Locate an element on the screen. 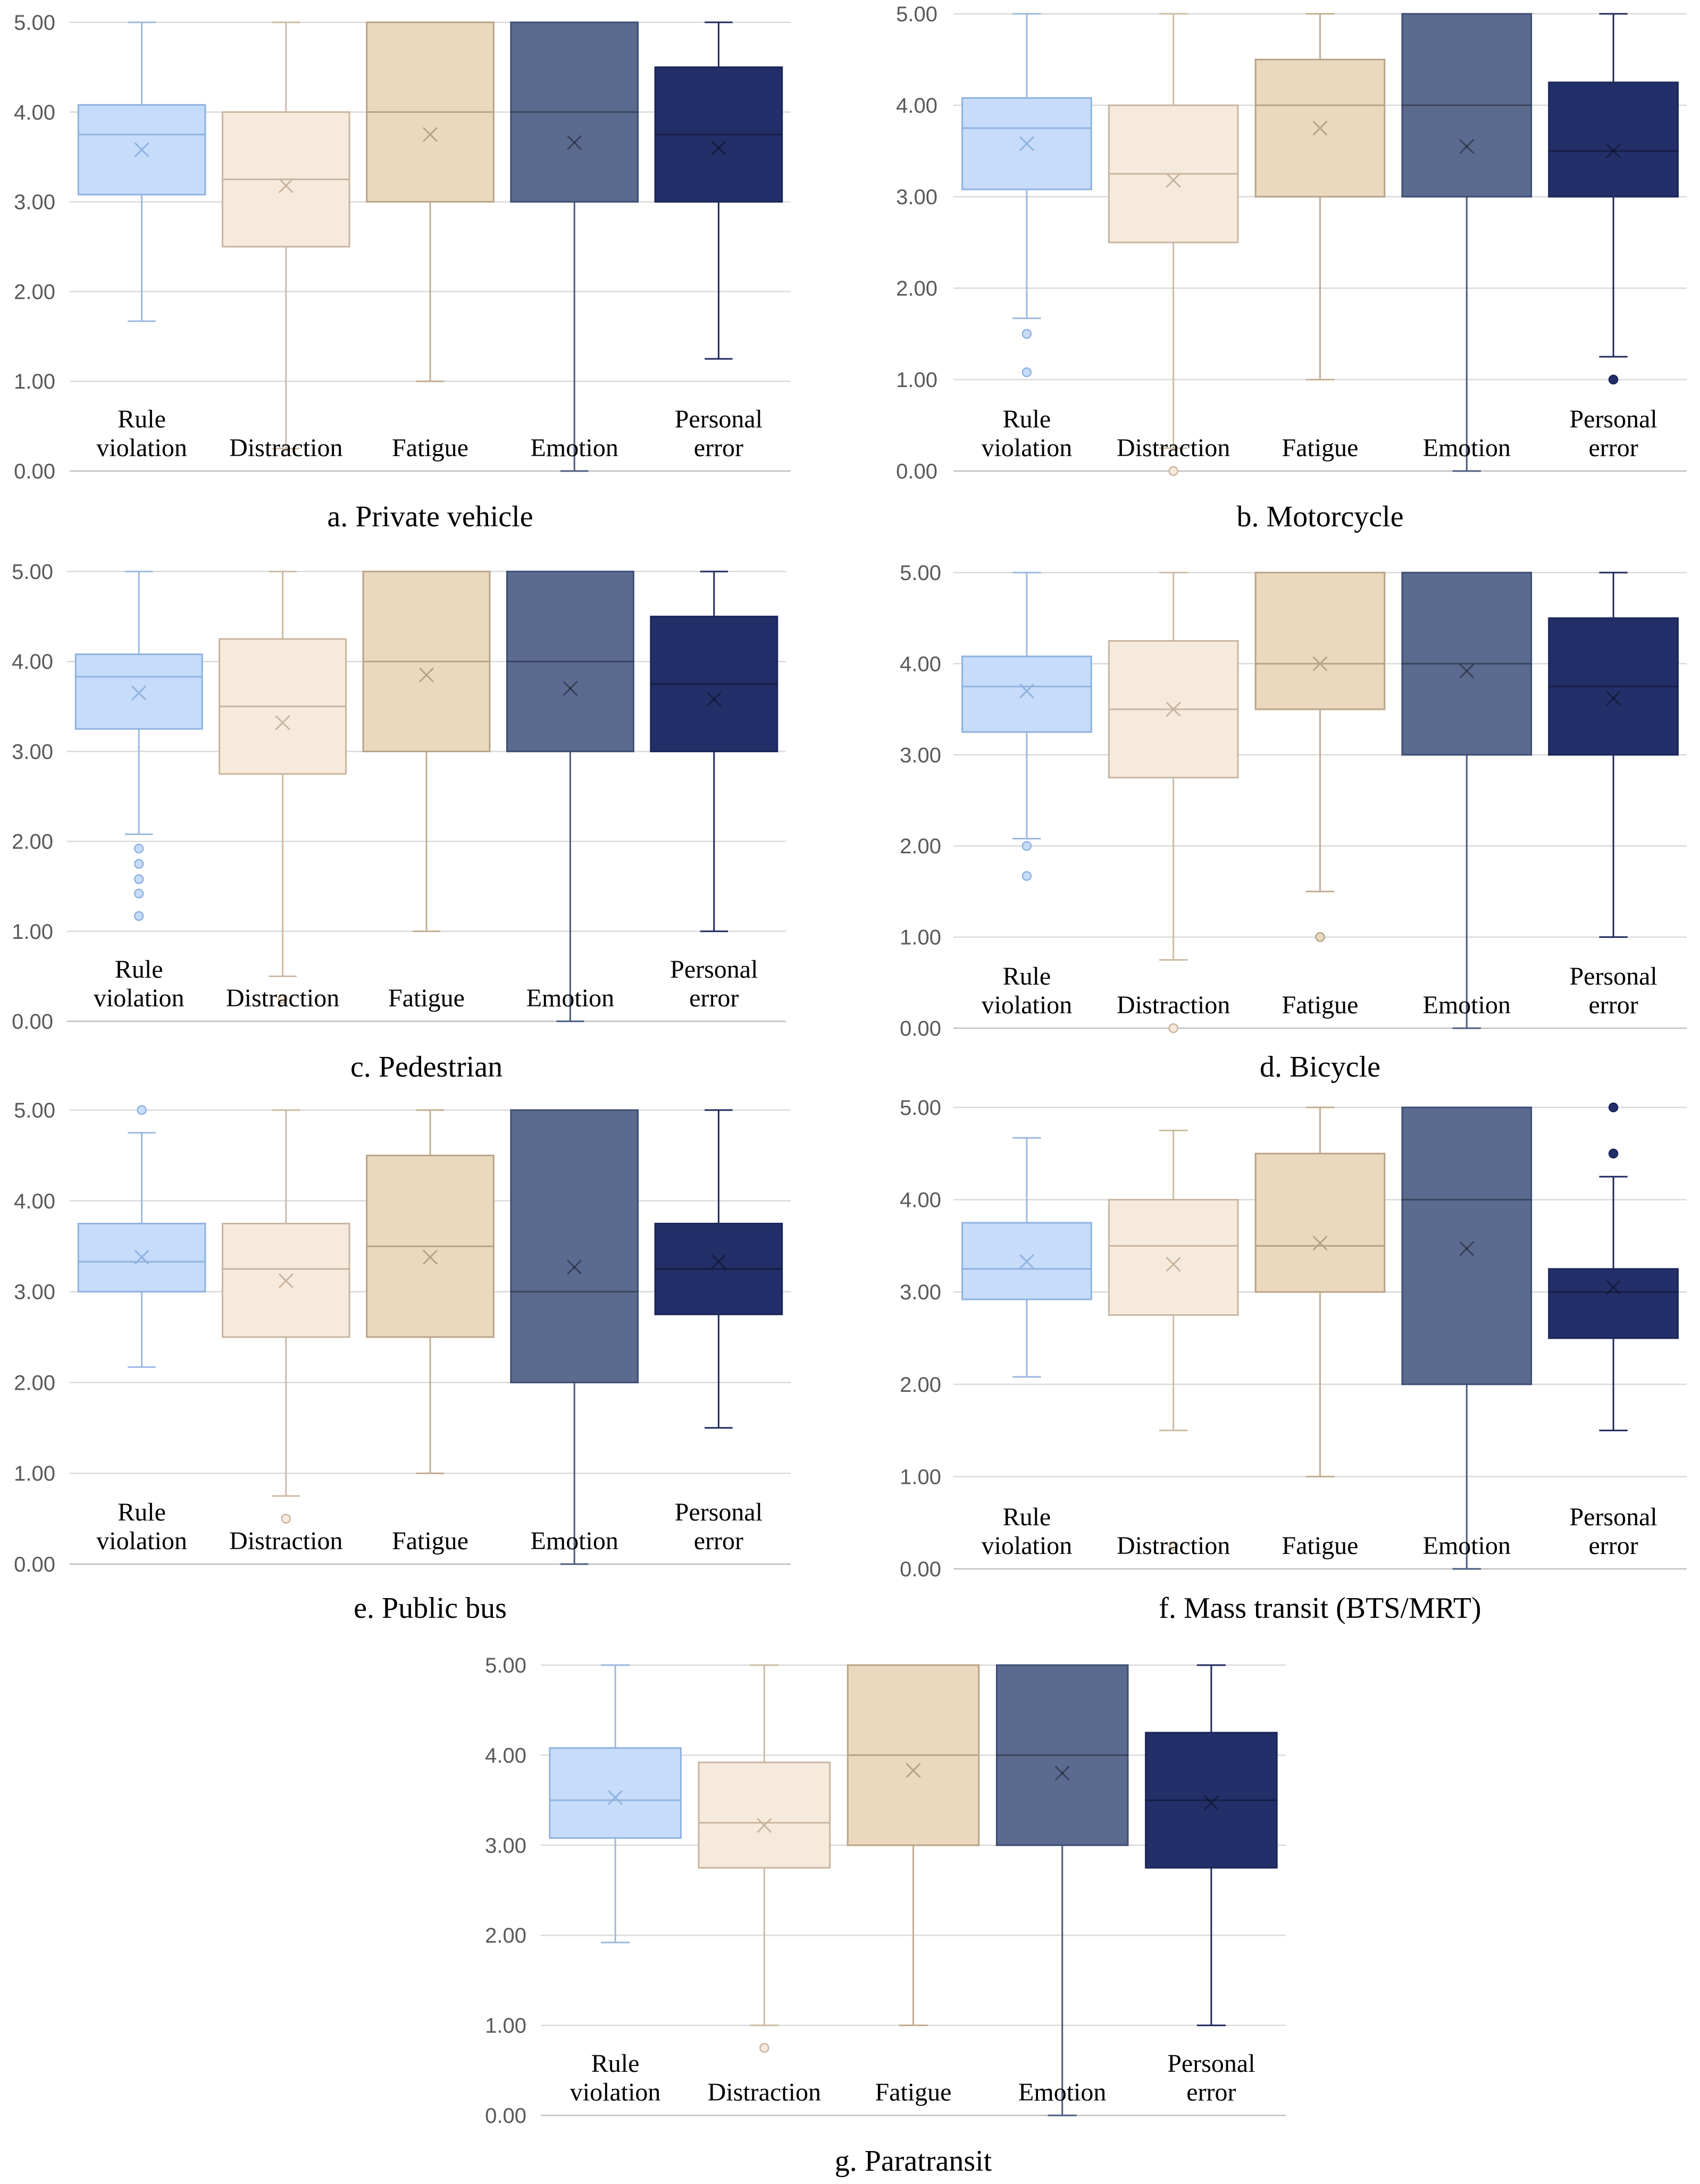 Image resolution: width=1700 pixels, height=2184 pixels. panel-caption: e. Public bus is located at coordinates (430, 1608).